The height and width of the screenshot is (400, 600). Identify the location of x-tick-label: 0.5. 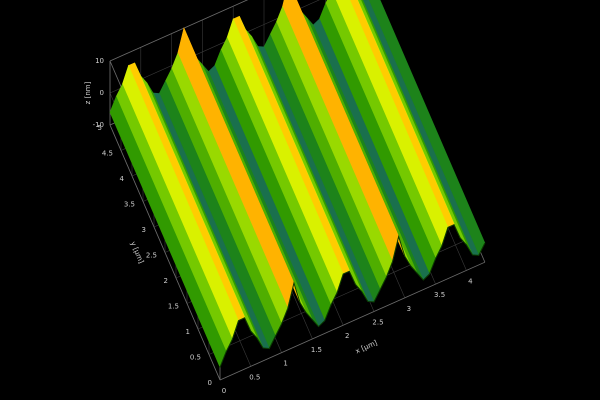
(254, 377).